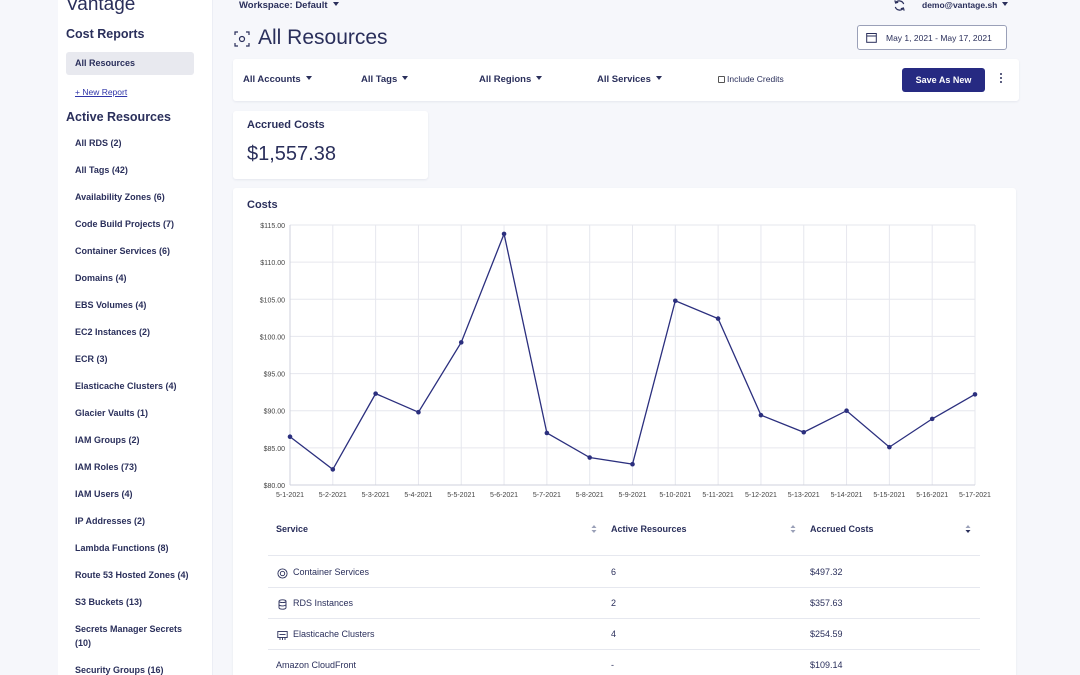 The height and width of the screenshot is (675, 1080). Describe the element at coordinates (104, 494) in the screenshot. I see `sidebar-item-iam-users: IAM Users (4)` at that location.